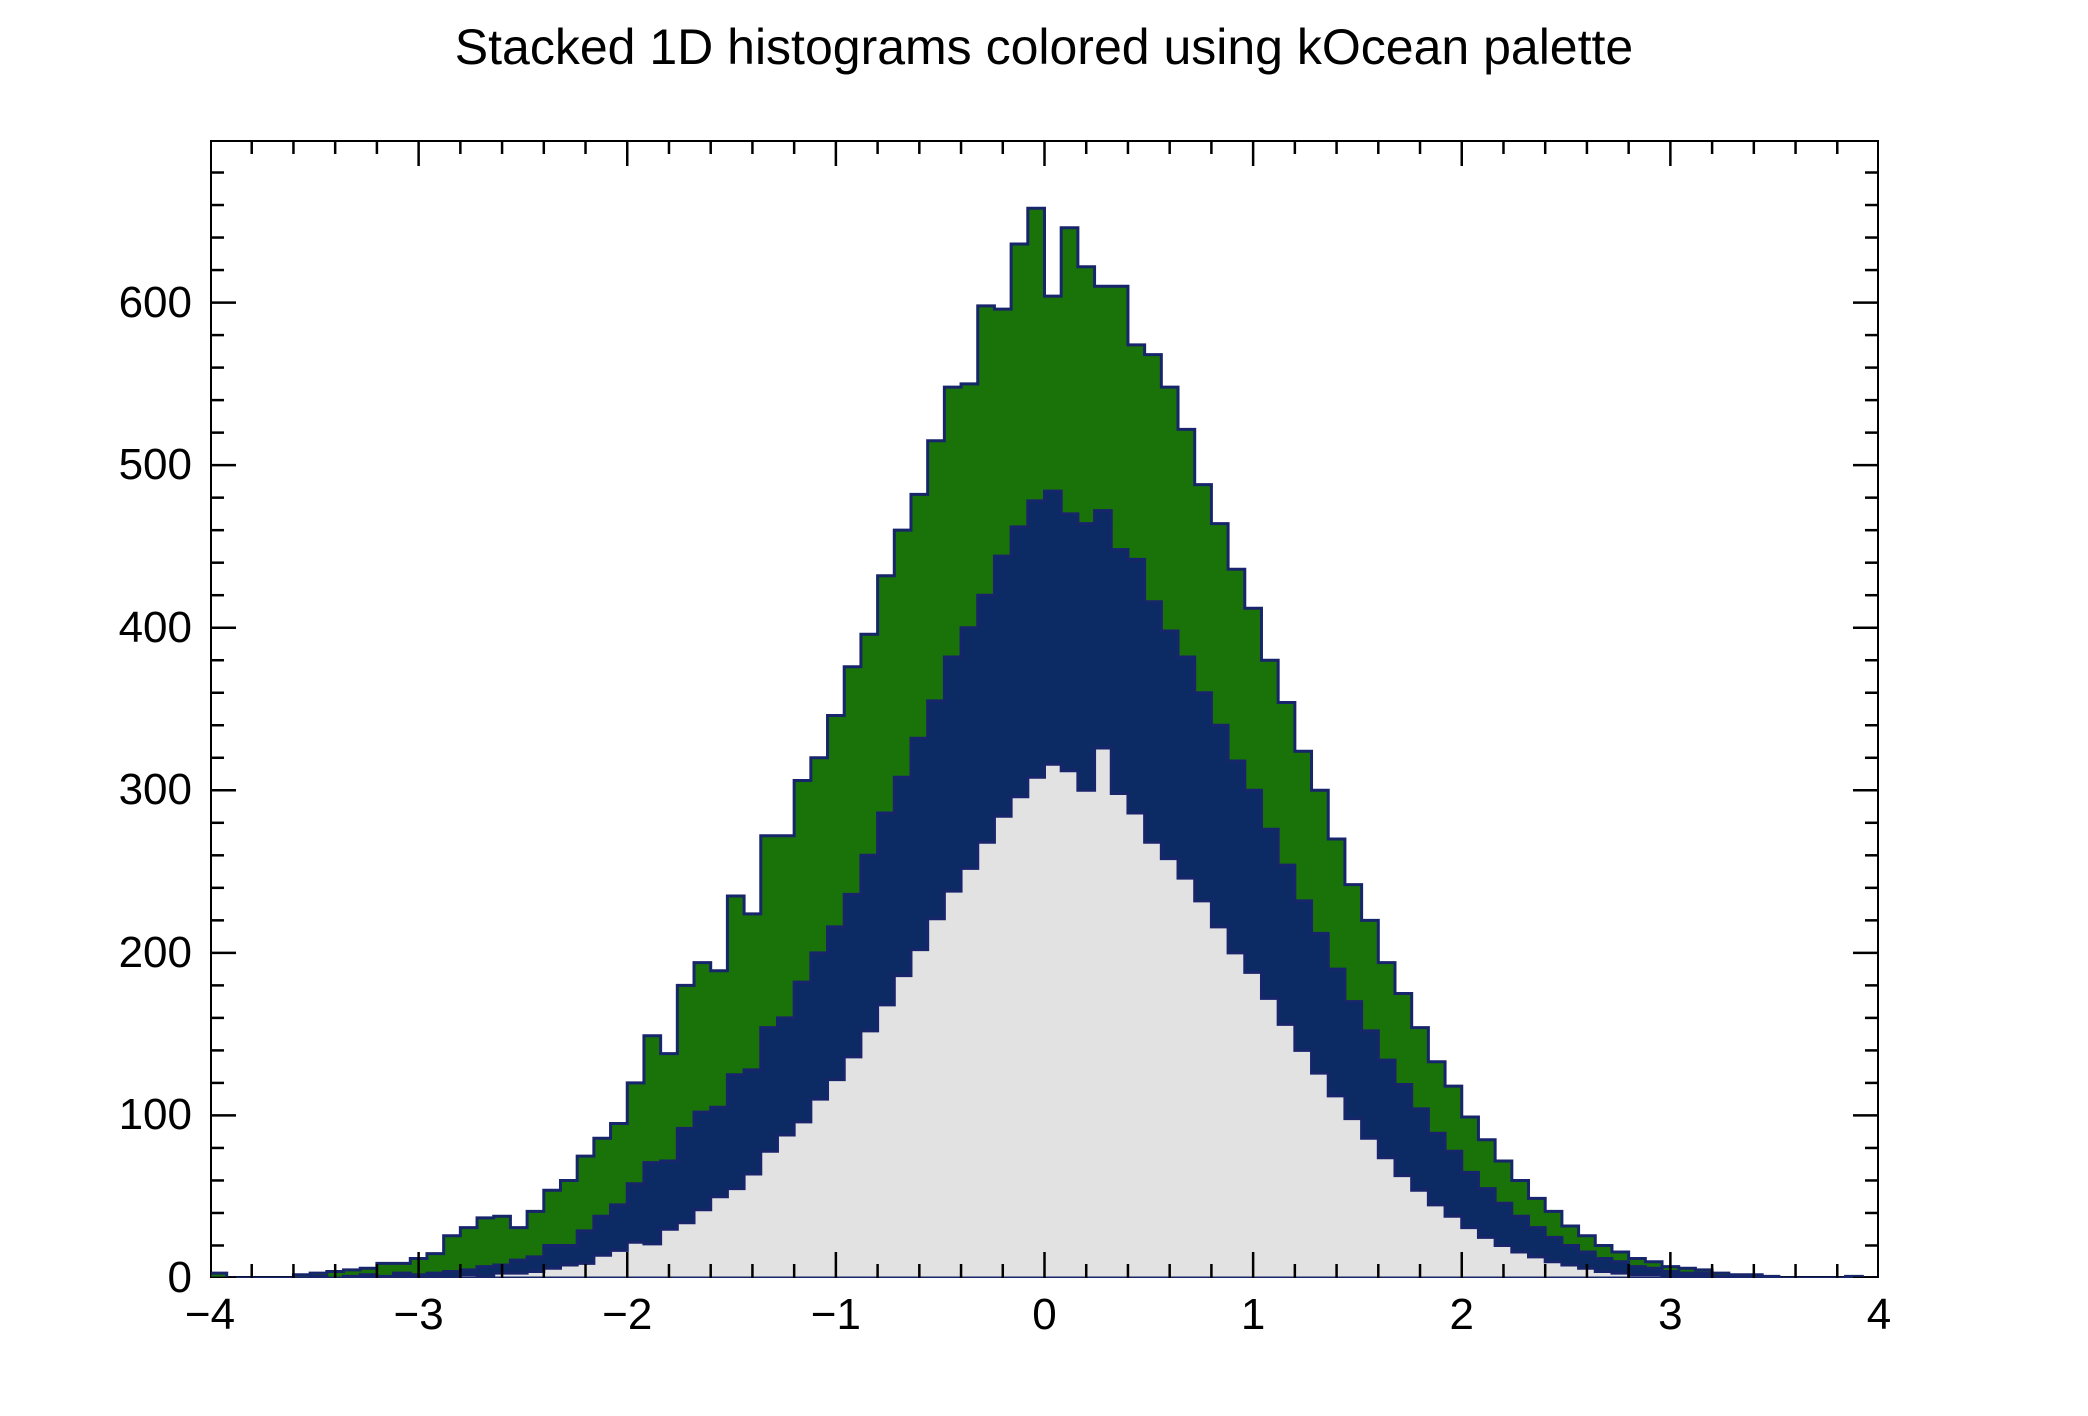 This screenshot has width=2088, height=1416. Describe the element at coordinates (155, 627) in the screenshot. I see `y-axis-tick-label: 400` at that location.